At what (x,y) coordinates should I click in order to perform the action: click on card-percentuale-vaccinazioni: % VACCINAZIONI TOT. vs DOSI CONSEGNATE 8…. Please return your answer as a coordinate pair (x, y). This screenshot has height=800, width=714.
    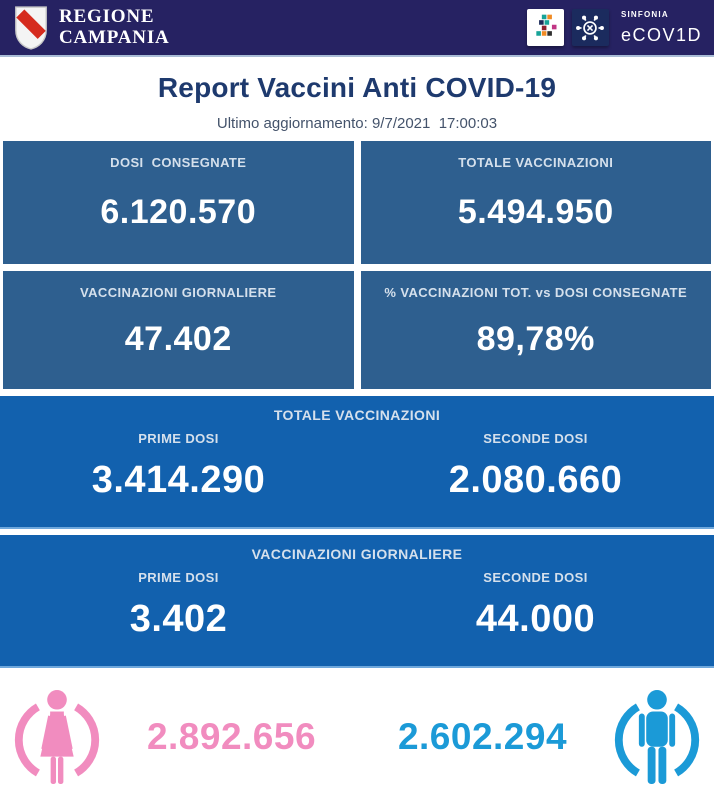
    Looking at the image, I should click on (535, 330).